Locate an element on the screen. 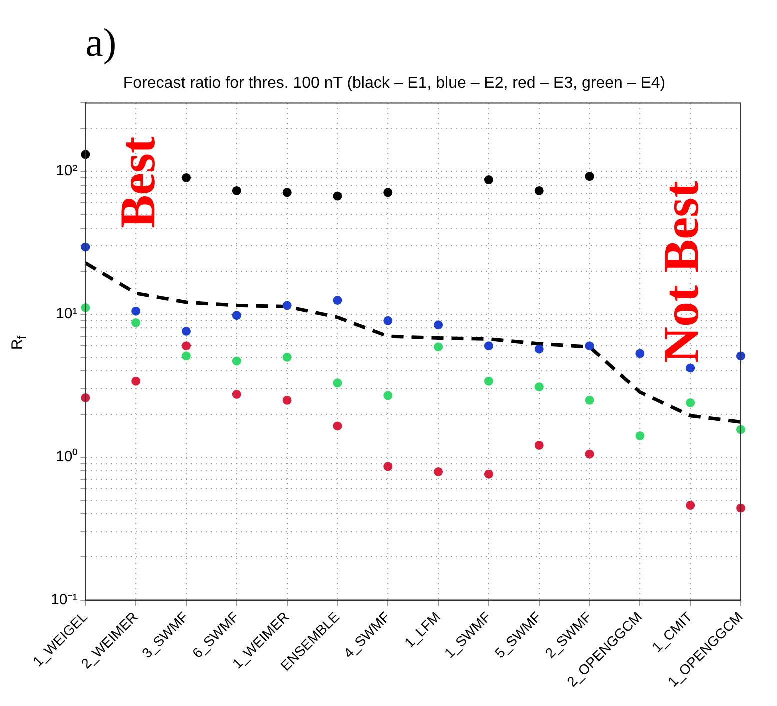  text: a) is located at coordinates (101, 42).